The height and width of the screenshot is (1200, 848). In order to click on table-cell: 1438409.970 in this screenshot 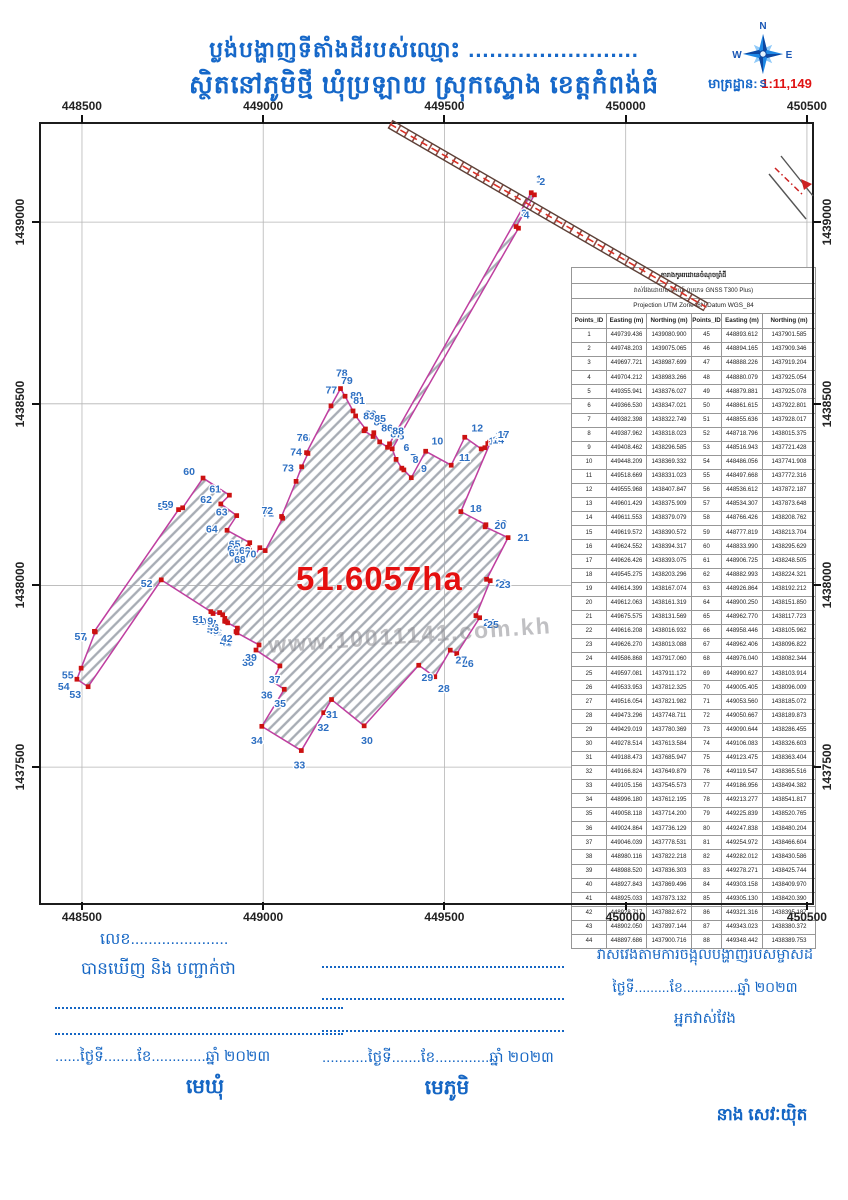, I will do `click(789, 885)`.